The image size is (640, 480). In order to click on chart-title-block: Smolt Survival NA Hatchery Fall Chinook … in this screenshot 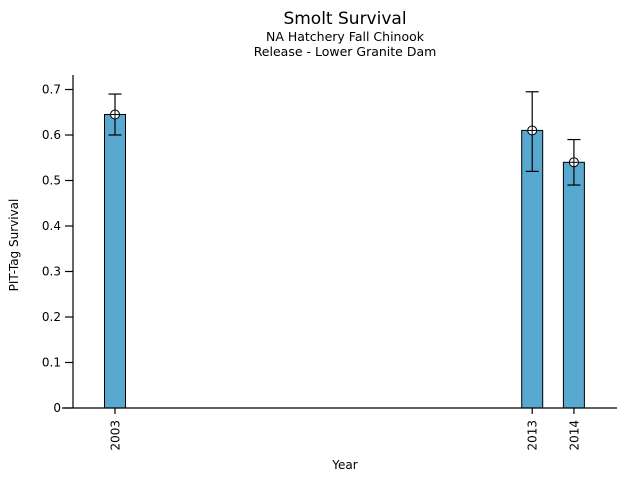, I will do `click(345, 34)`.